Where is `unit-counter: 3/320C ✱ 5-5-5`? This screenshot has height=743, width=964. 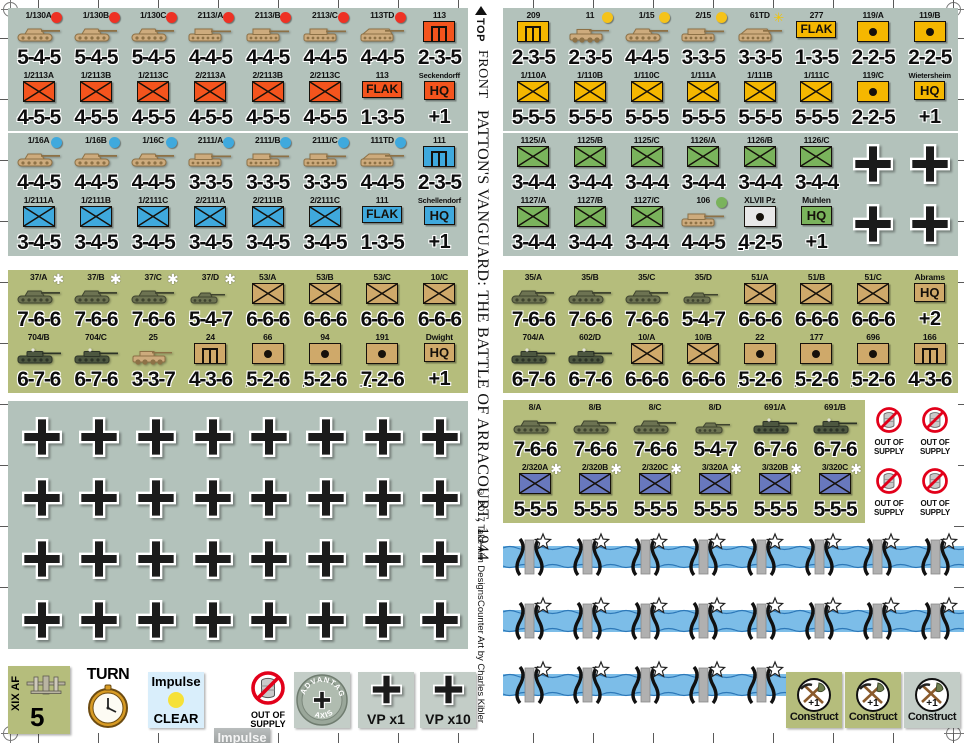
unit-counter: 3/320C ✱ 5-5-5 is located at coordinates (835, 491).